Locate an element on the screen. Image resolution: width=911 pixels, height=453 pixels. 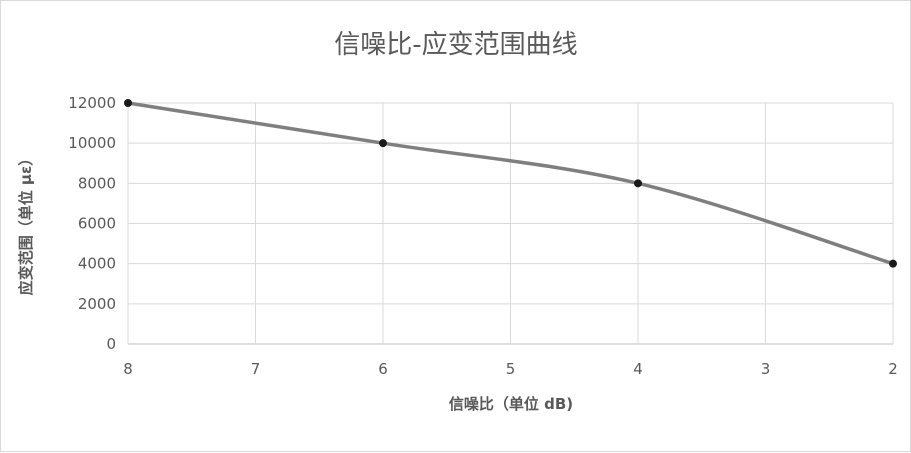
x-tick-label: 7 is located at coordinates (256, 369).